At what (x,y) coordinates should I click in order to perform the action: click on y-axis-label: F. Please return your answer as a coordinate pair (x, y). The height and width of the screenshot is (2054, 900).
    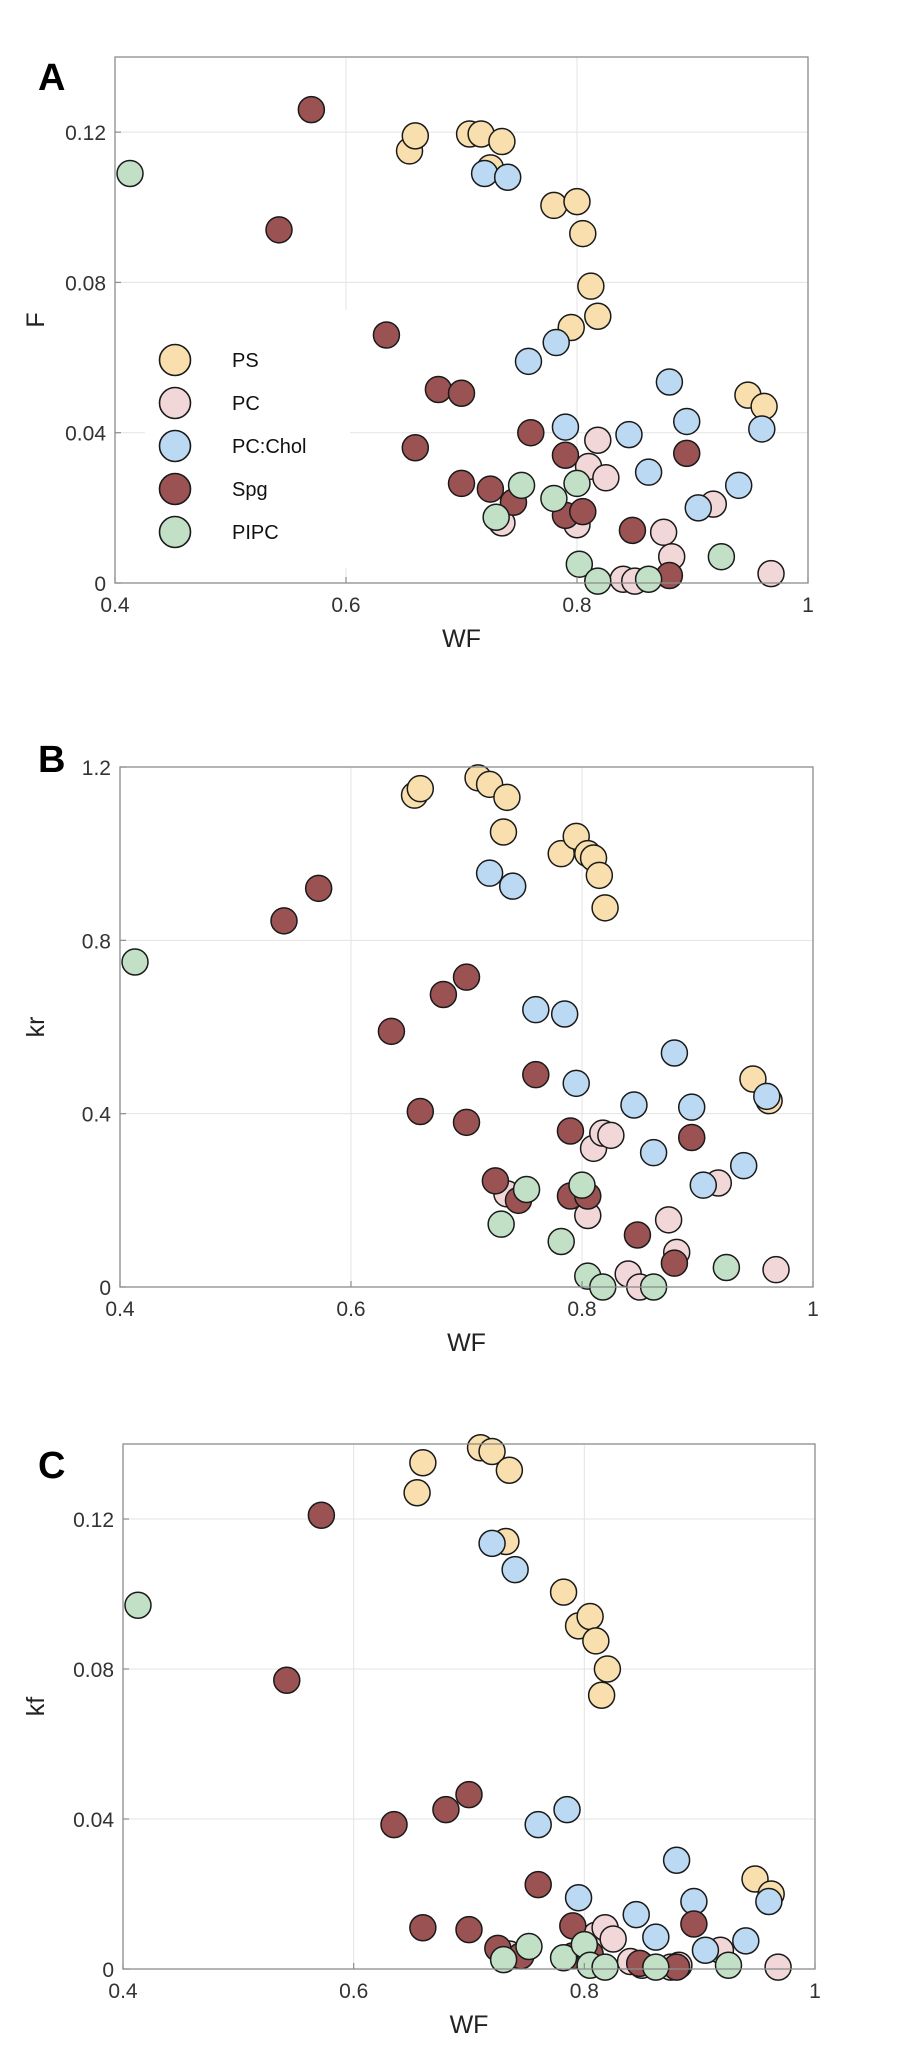
    Looking at the image, I should click on (36, 319).